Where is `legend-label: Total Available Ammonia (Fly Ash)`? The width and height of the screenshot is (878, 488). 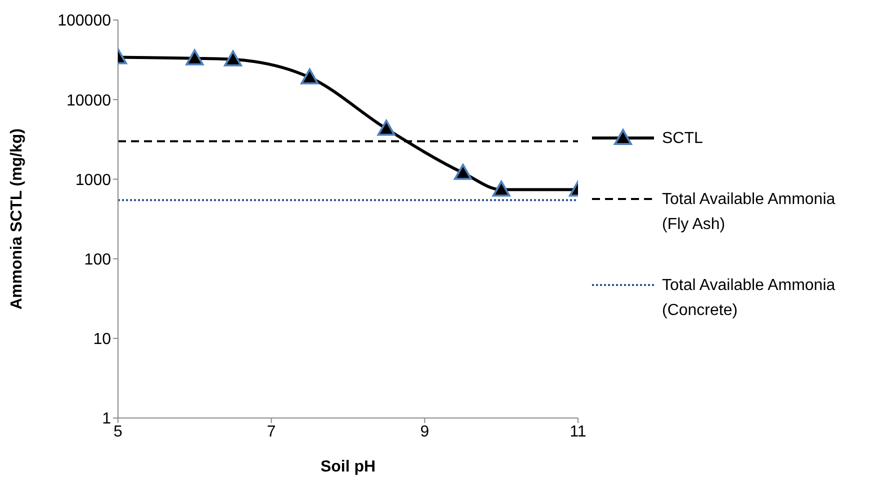 legend-label: Total Available Ammonia (Fly Ash) is located at coordinates (749, 212).